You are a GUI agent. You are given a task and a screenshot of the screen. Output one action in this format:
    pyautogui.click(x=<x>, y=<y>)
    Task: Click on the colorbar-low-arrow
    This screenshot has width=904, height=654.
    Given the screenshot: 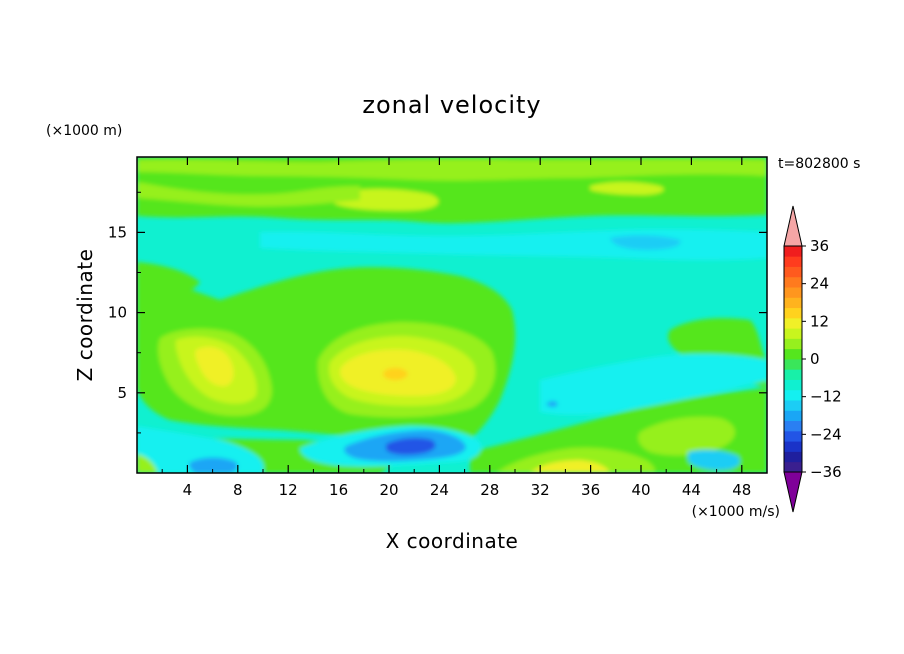 What is the action you would take?
    pyautogui.click(x=793, y=492)
    